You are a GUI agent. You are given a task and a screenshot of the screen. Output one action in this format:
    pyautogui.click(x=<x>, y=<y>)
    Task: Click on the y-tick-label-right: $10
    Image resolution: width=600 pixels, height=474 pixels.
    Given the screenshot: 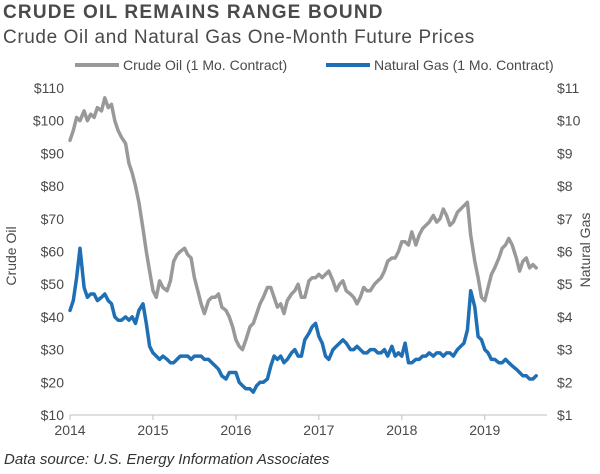 What is the action you would take?
    pyautogui.click(x=569, y=121)
    